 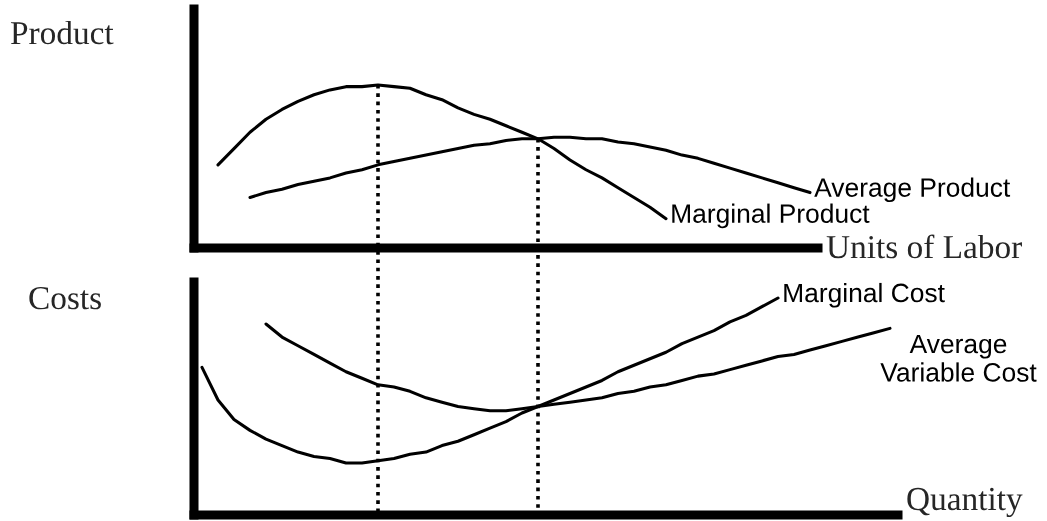 I want to click on series-label: Average Product, so click(x=912, y=190).